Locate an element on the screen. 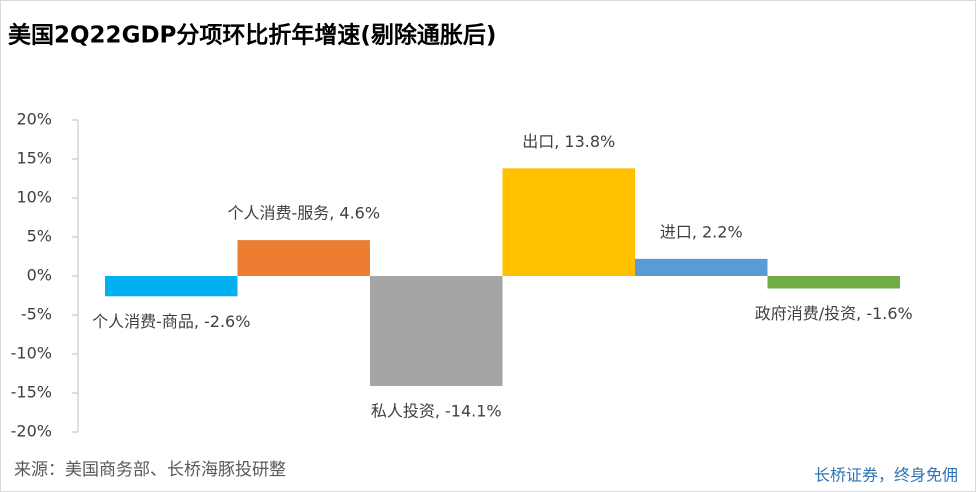 Image resolution: width=976 pixels, height=492 pixels. chart-title: 美国2Q22GDP分项环比折年增速(剔除通胀后) is located at coordinates (252, 35).